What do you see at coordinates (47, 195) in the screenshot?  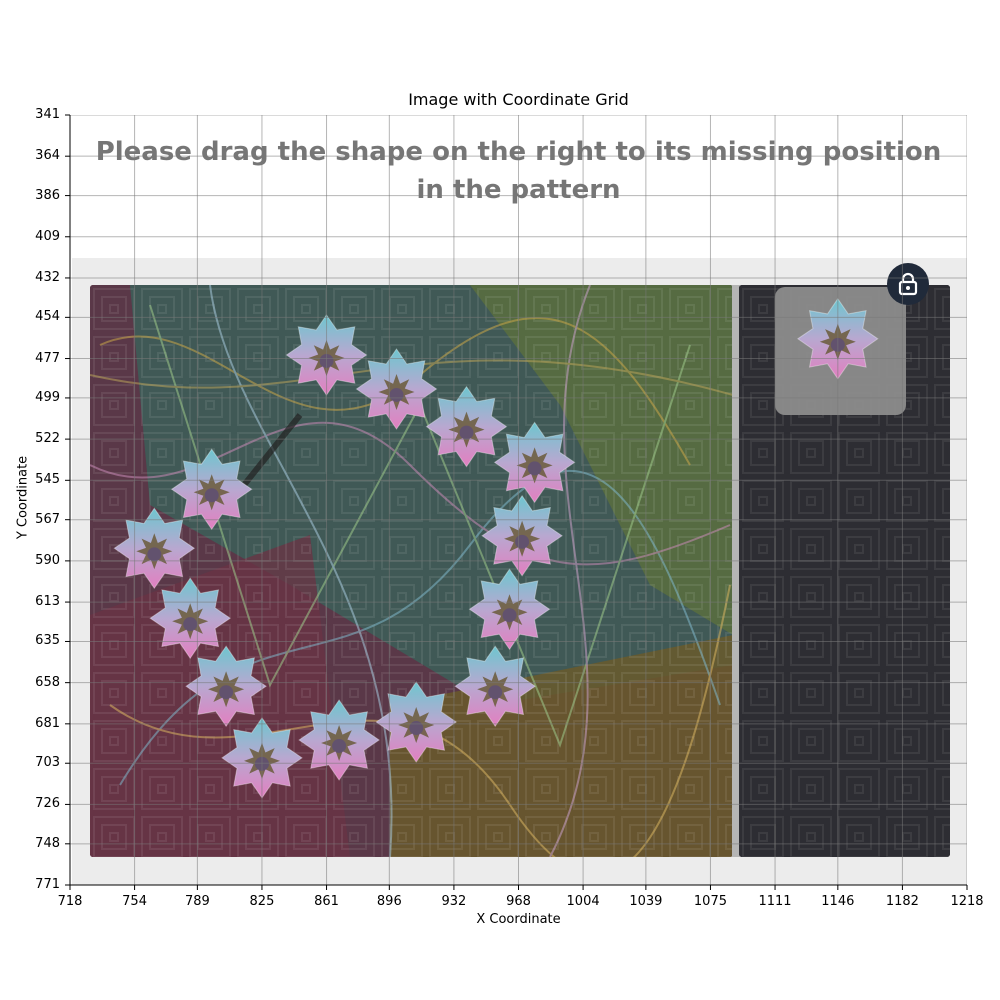 I see `y-tick-label: 386` at bounding box center [47, 195].